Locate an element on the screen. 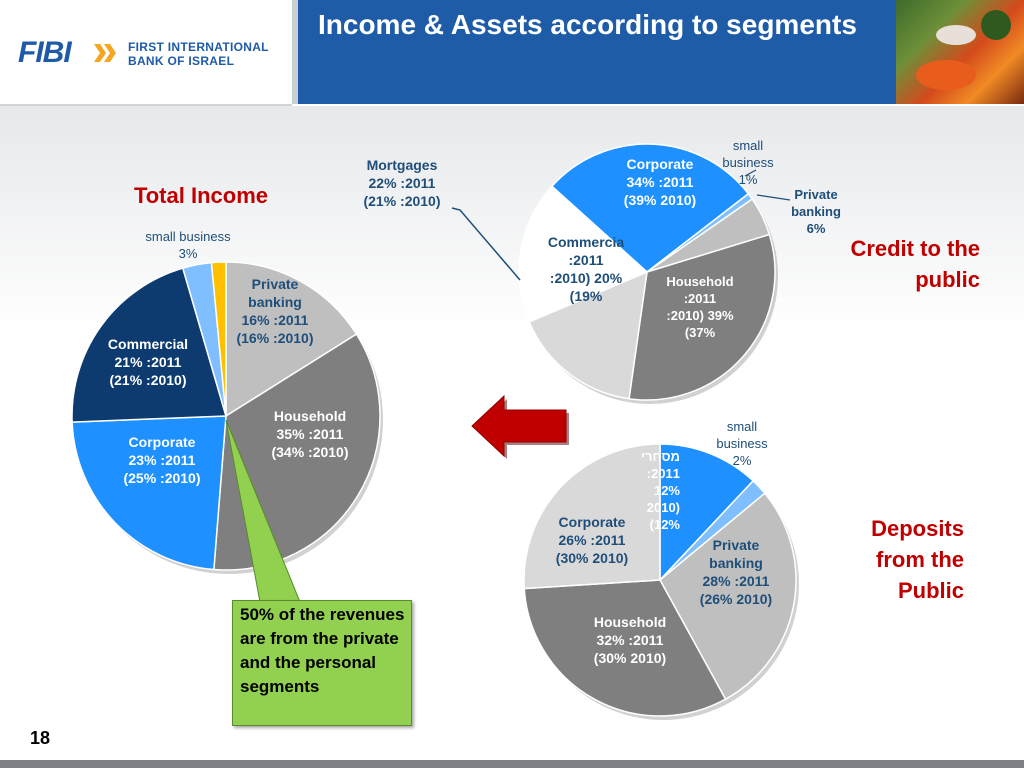 The width and height of the screenshot is (1024, 768). slice-label-small-business: small business 2% is located at coordinates (742, 443).